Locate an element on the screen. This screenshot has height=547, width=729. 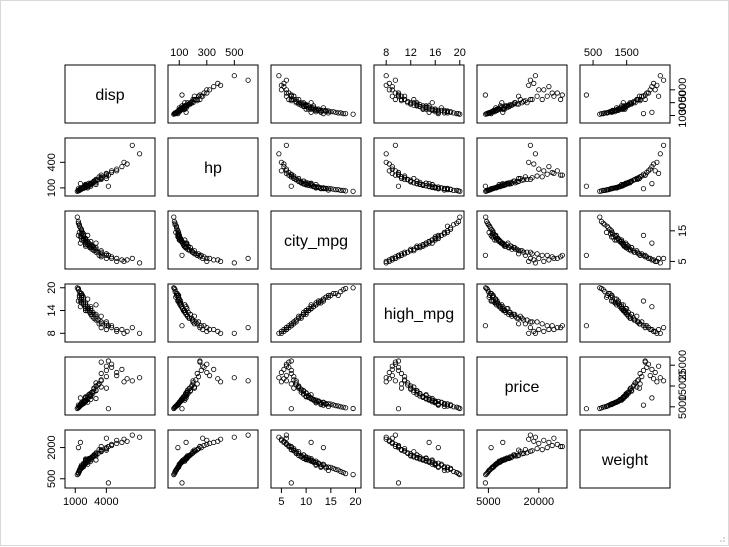
panel-weight-vs-high_mpg is located at coordinates (419, 459).